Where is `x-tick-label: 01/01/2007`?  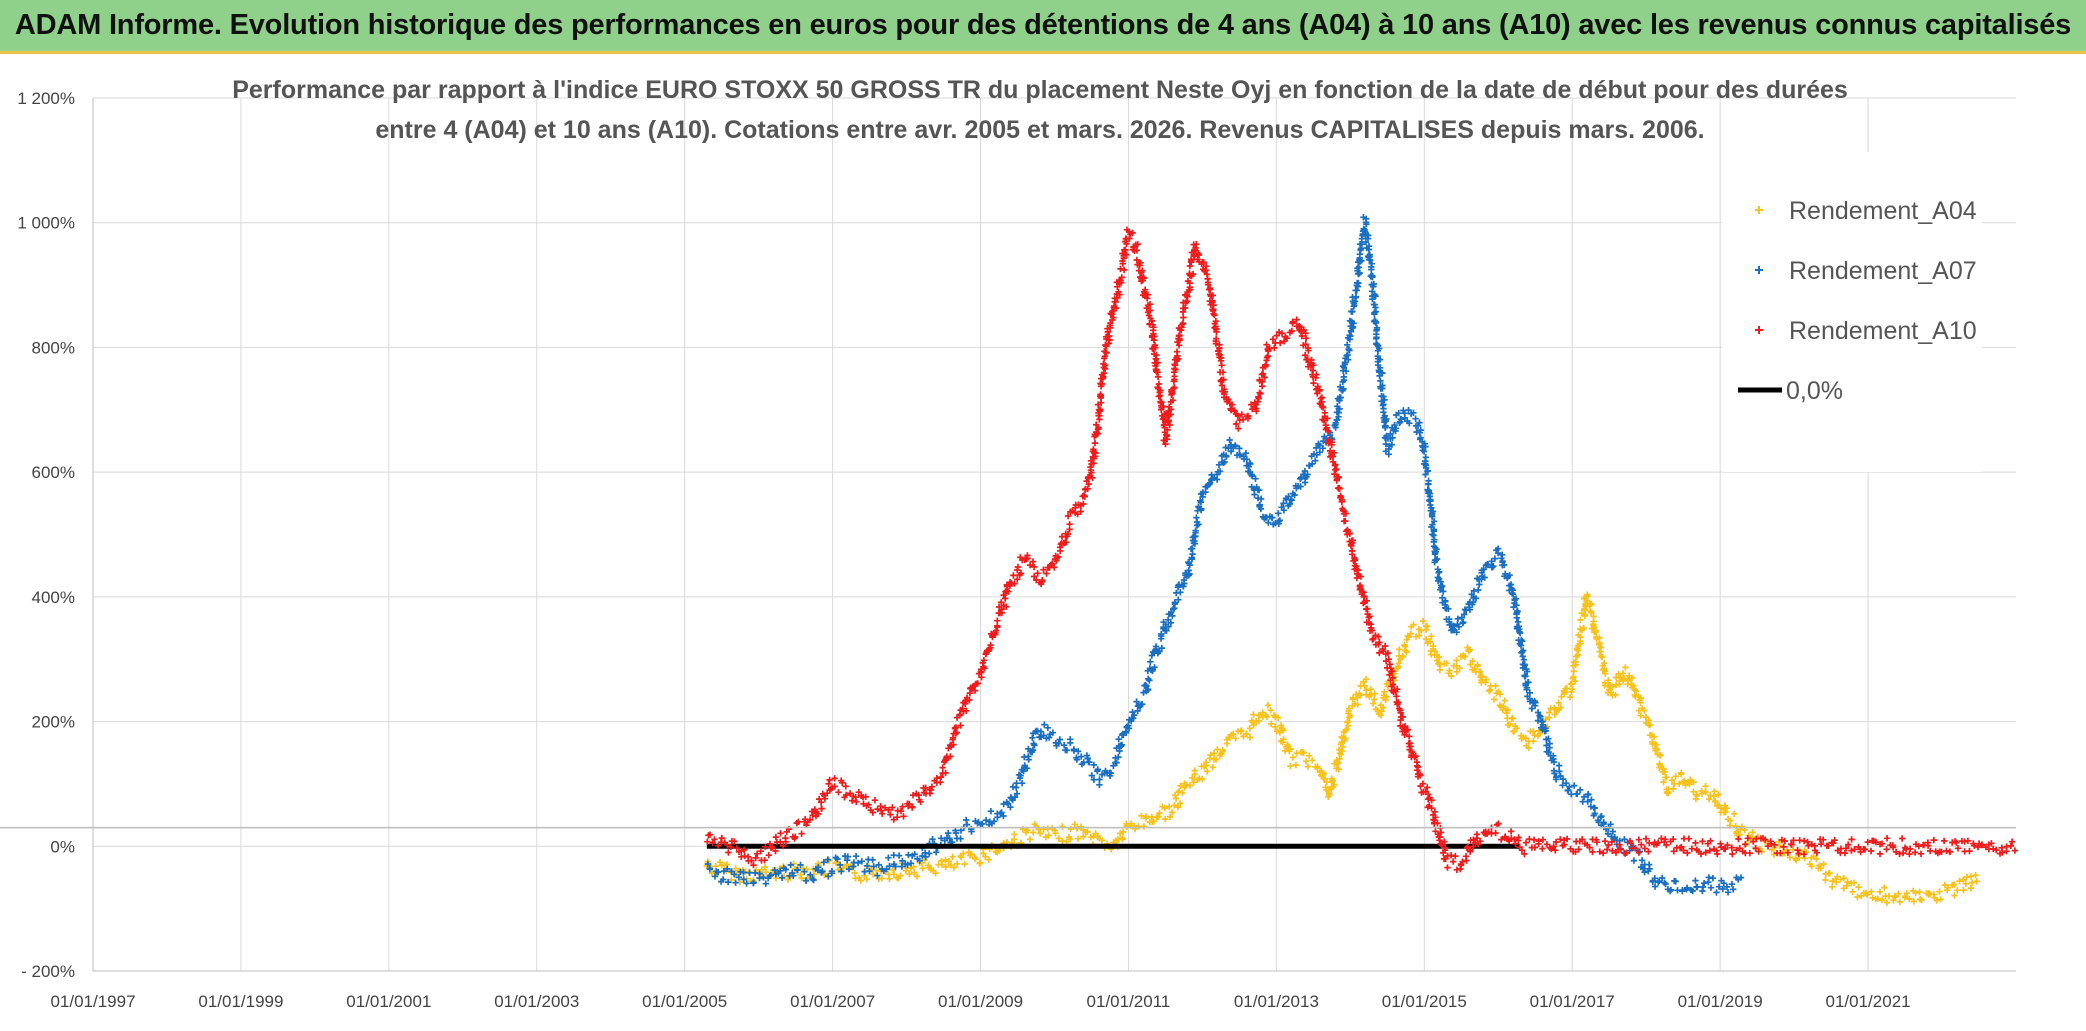 x-tick-label: 01/01/2007 is located at coordinates (832, 1001).